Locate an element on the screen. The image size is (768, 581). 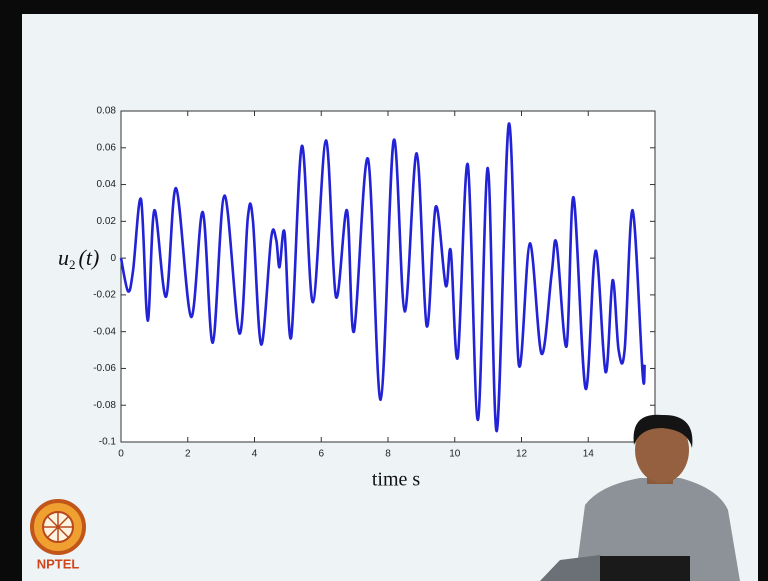
y-tick-label: 0.06 is located at coordinates (107, 147).